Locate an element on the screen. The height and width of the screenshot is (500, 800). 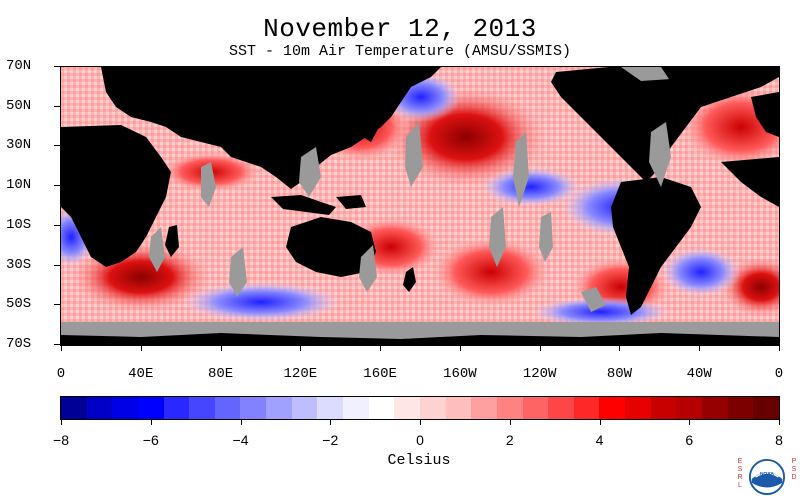
longitude-label: 40W is located at coordinates (699, 374).